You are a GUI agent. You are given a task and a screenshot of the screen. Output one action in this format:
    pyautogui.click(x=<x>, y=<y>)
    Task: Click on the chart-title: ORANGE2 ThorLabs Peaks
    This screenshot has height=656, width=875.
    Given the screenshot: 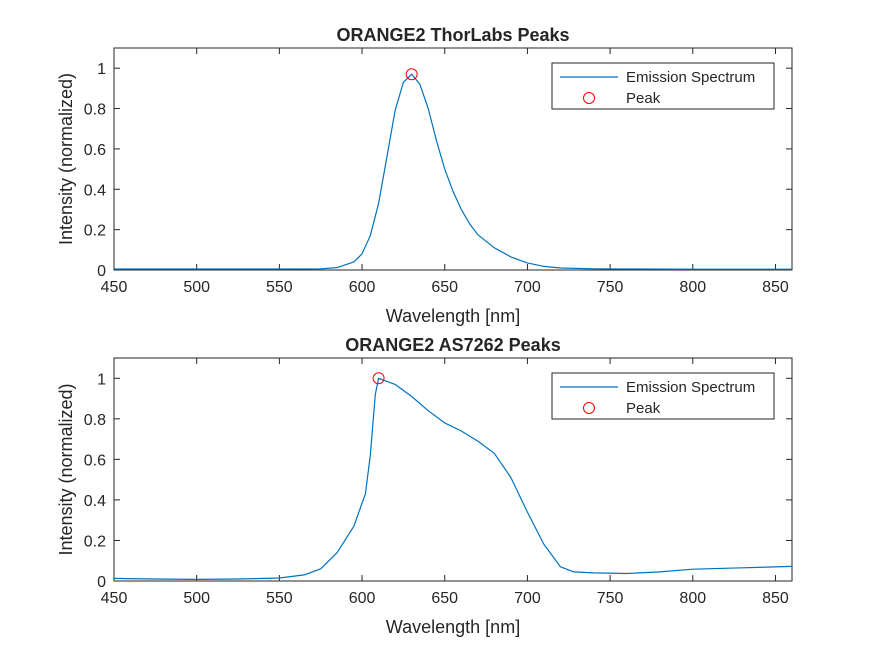 What is the action you would take?
    pyautogui.click(x=452, y=35)
    